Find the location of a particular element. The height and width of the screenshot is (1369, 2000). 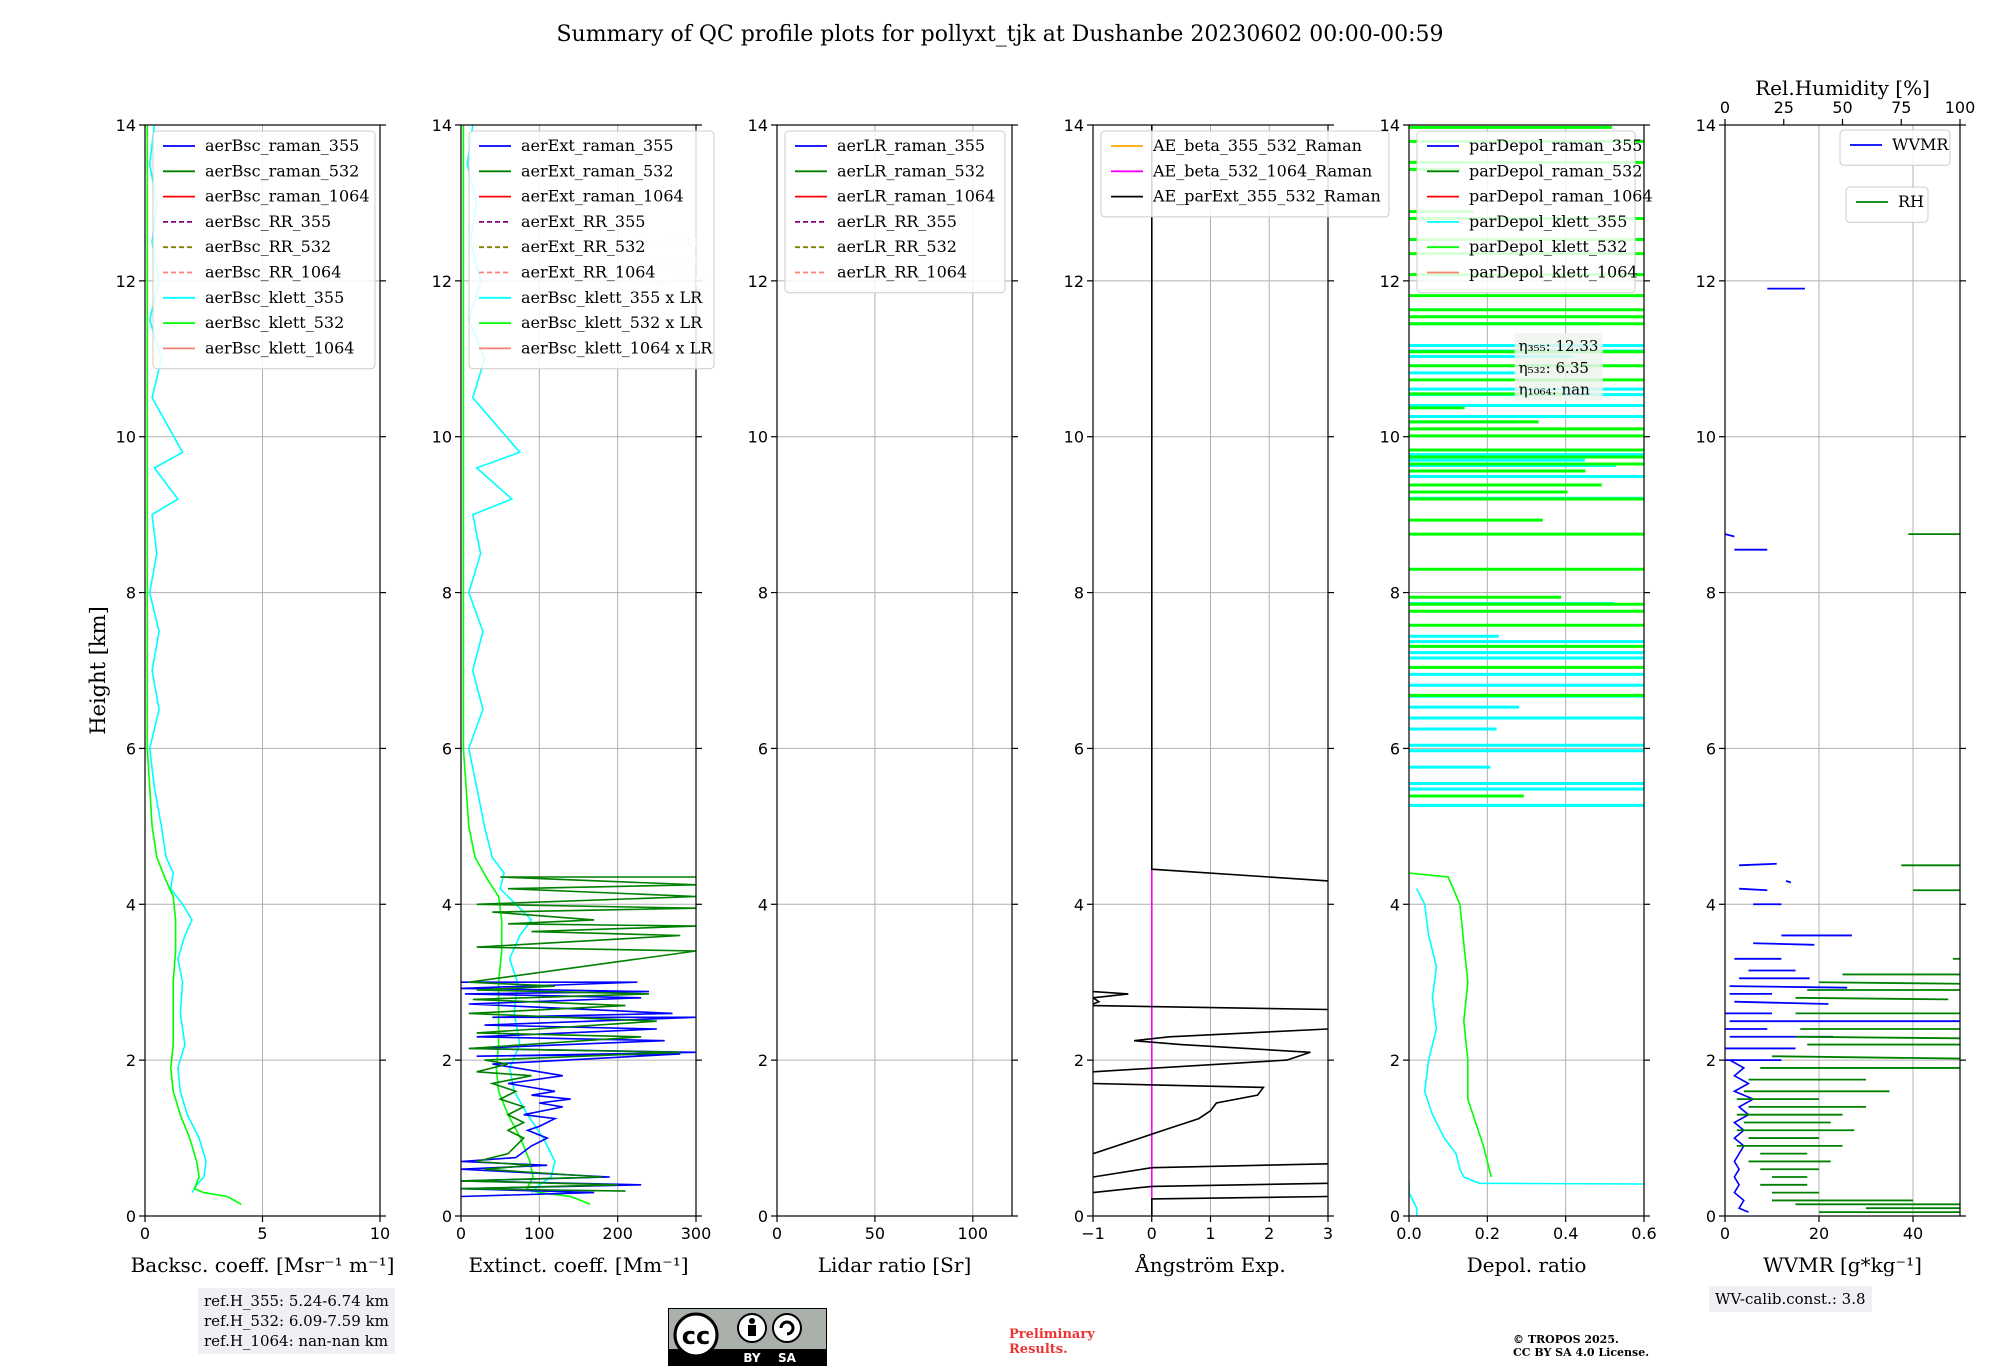

copyright-note: © TROPOS 2025. CC BY SA 4.0 License. is located at coordinates (1581, 1346).